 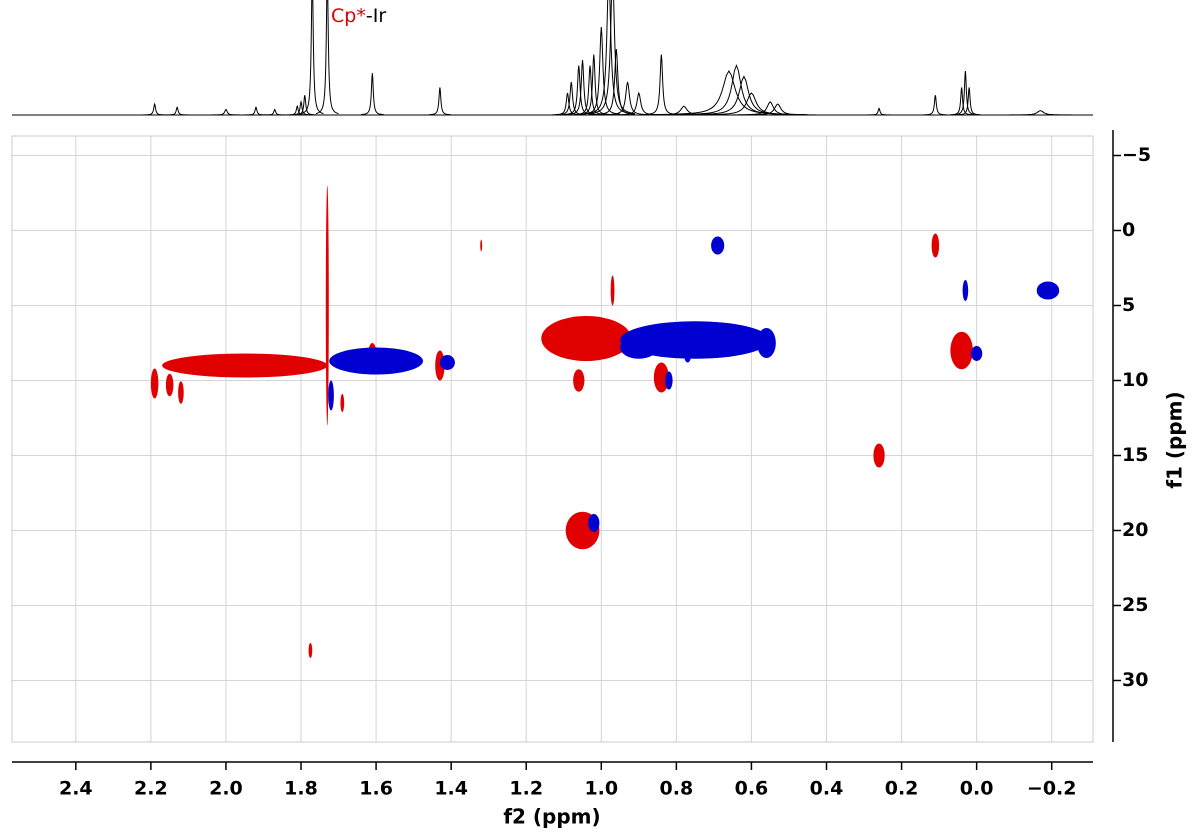 I want to click on x-tick-label: 0.6, so click(x=752, y=789).